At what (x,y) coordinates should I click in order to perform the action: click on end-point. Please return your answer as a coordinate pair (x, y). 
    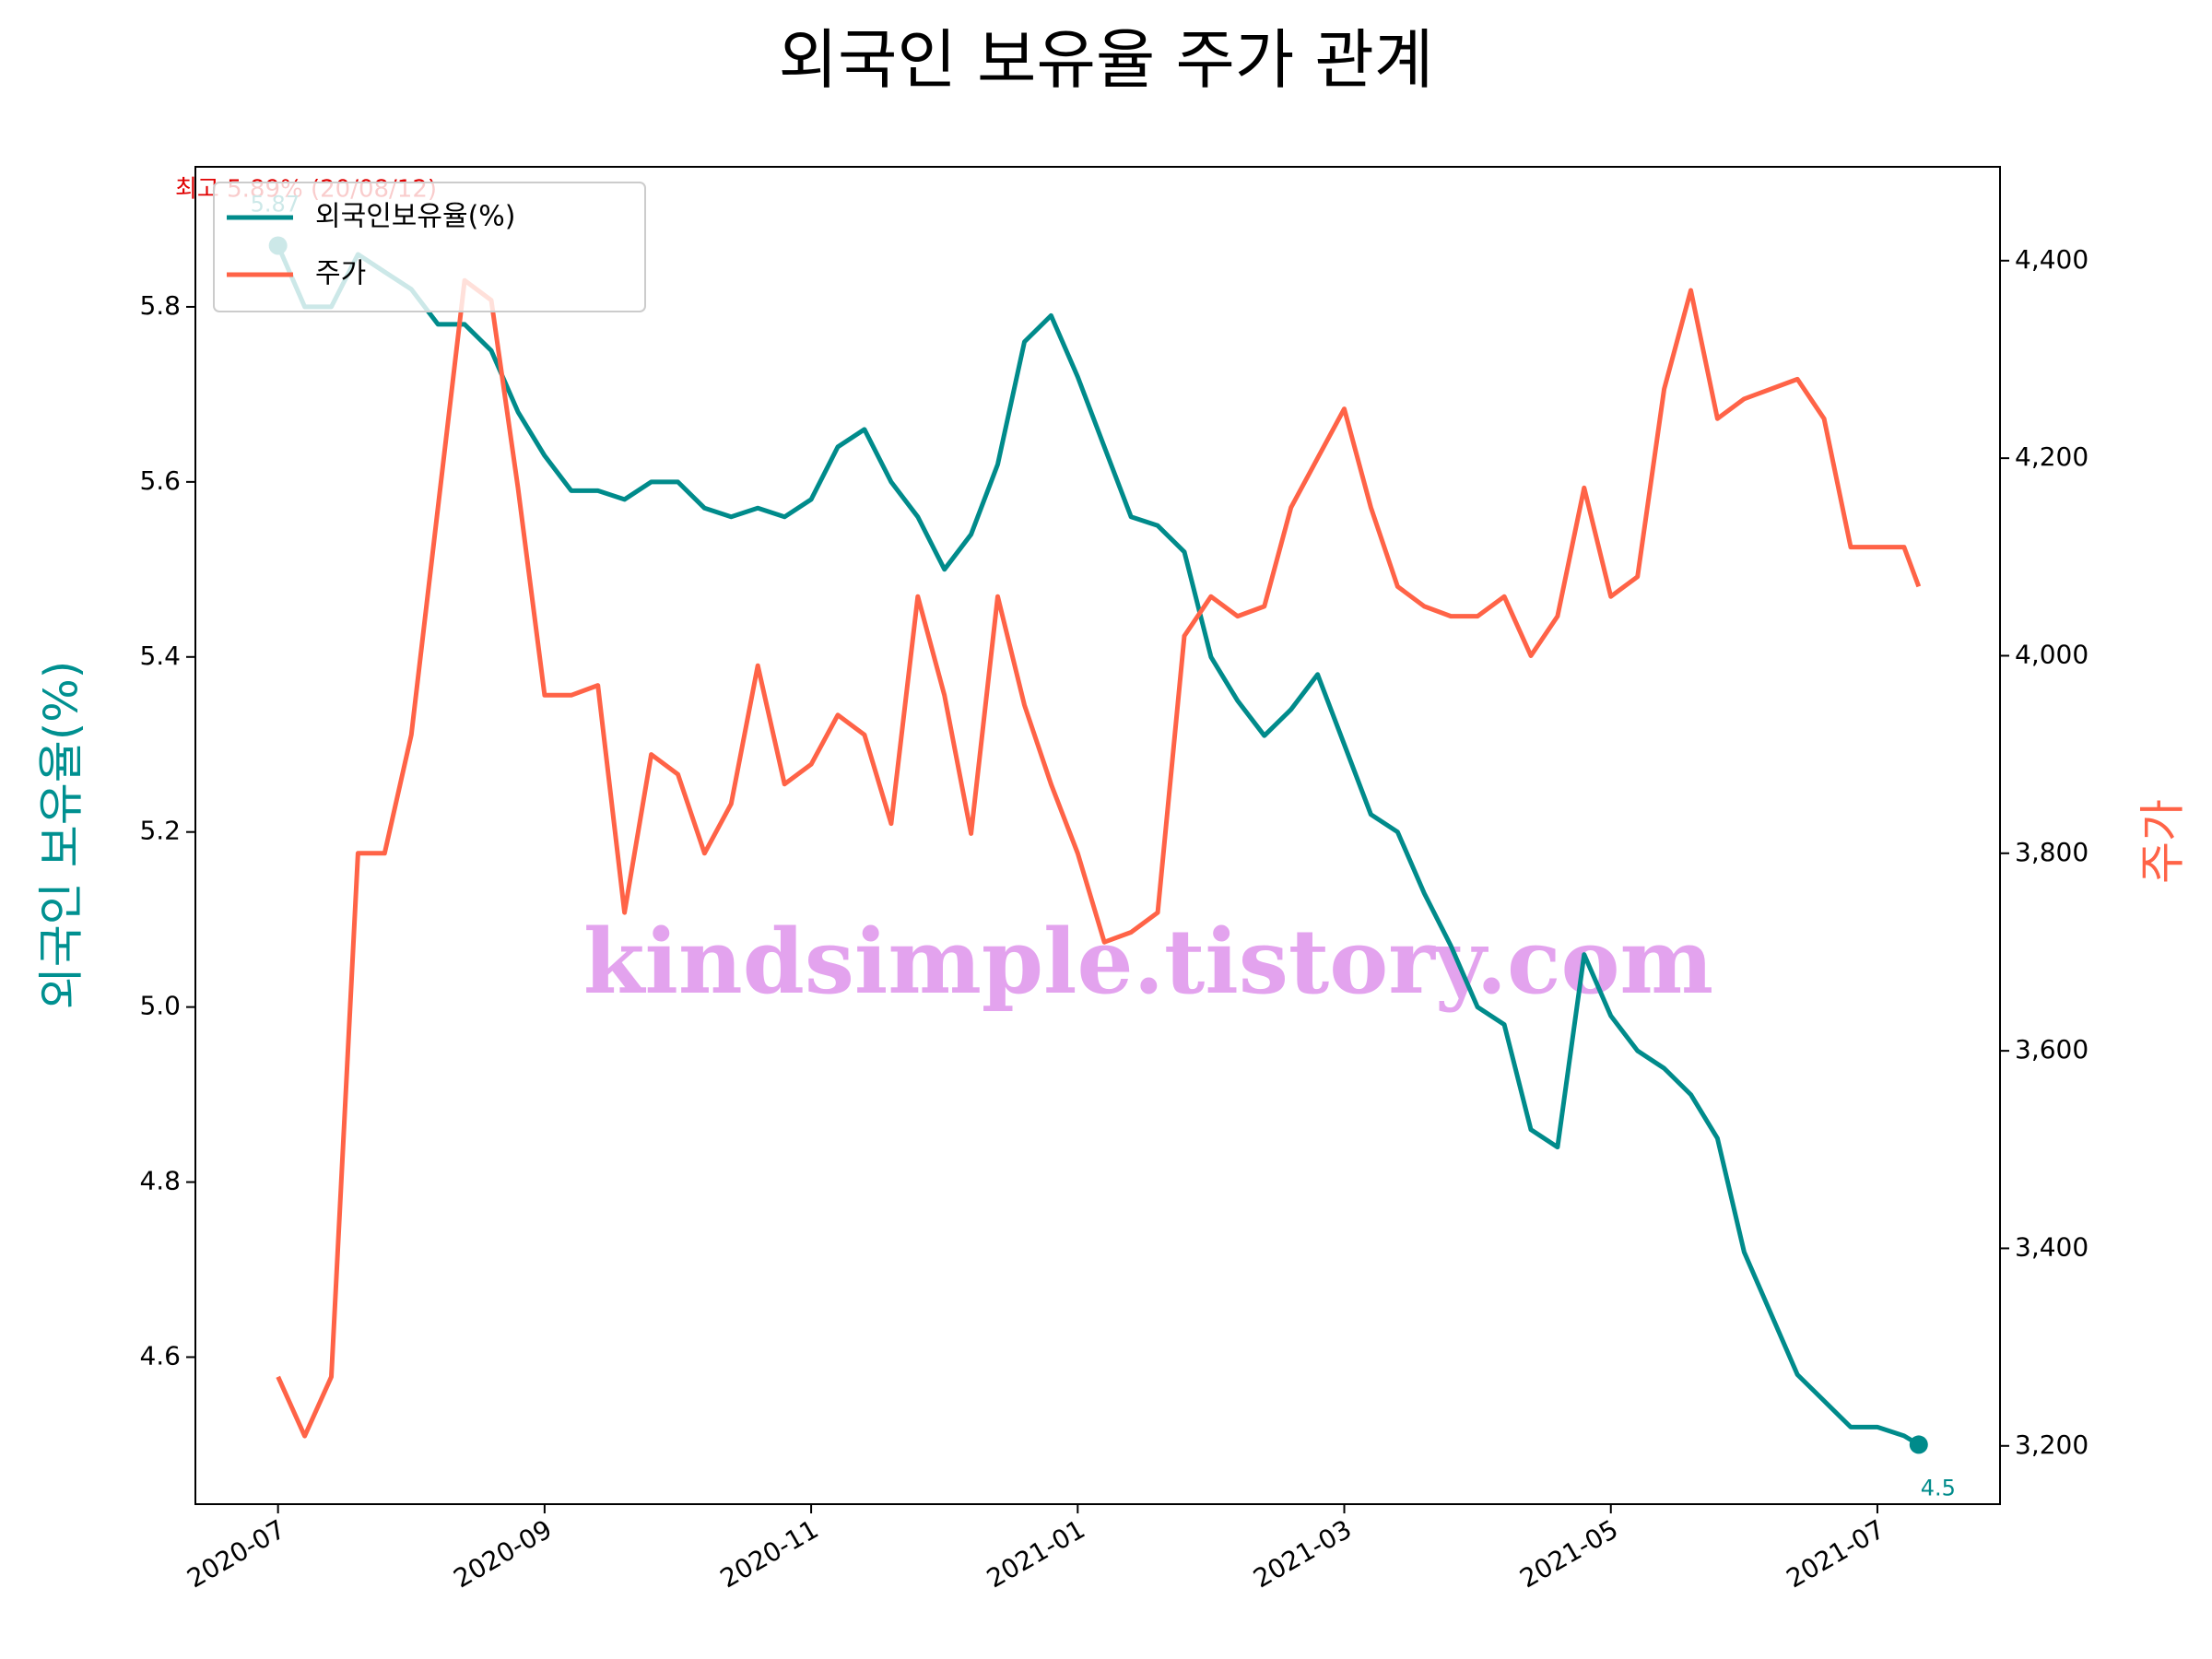
    Looking at the image, I should click on (1918, 1444).